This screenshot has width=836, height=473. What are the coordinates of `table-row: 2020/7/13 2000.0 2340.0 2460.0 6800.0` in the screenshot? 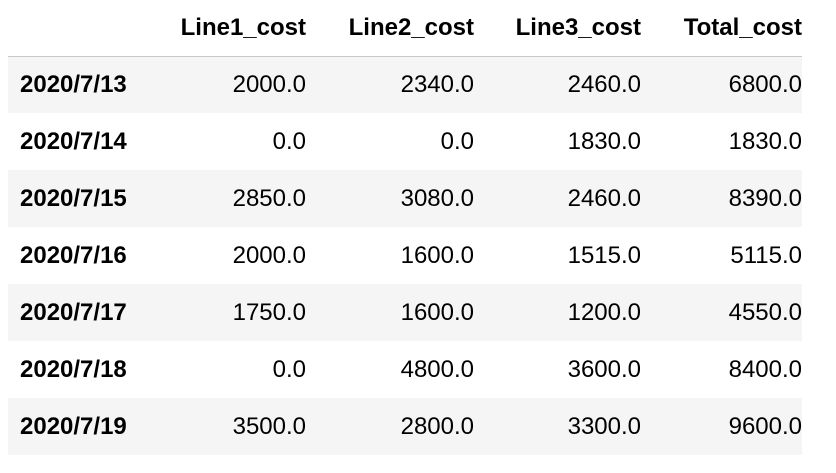 It's located at (405, 84).